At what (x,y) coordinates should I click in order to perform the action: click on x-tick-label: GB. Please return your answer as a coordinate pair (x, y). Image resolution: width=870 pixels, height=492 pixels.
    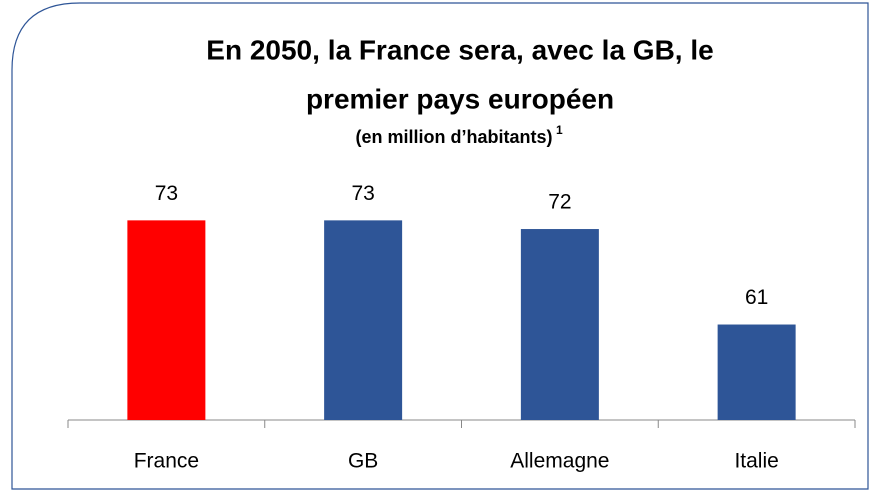
    Looking at the image, I should click on (363, 461).